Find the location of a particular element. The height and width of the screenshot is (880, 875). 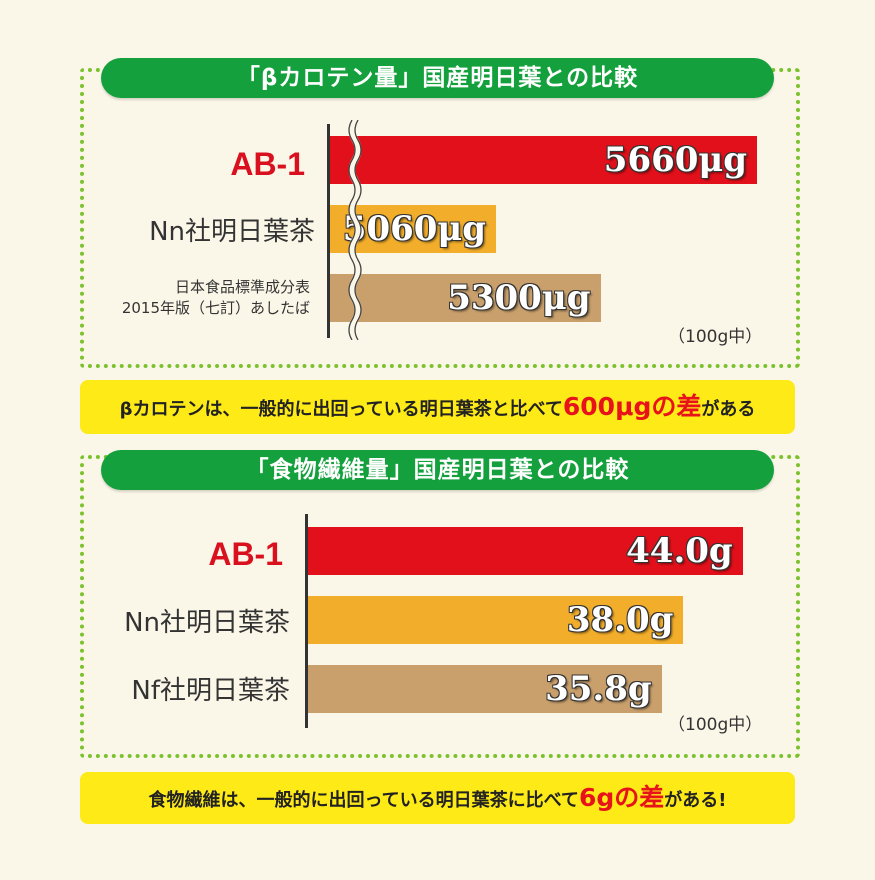

fiber-y-axis is located at coordinates (306, 621).